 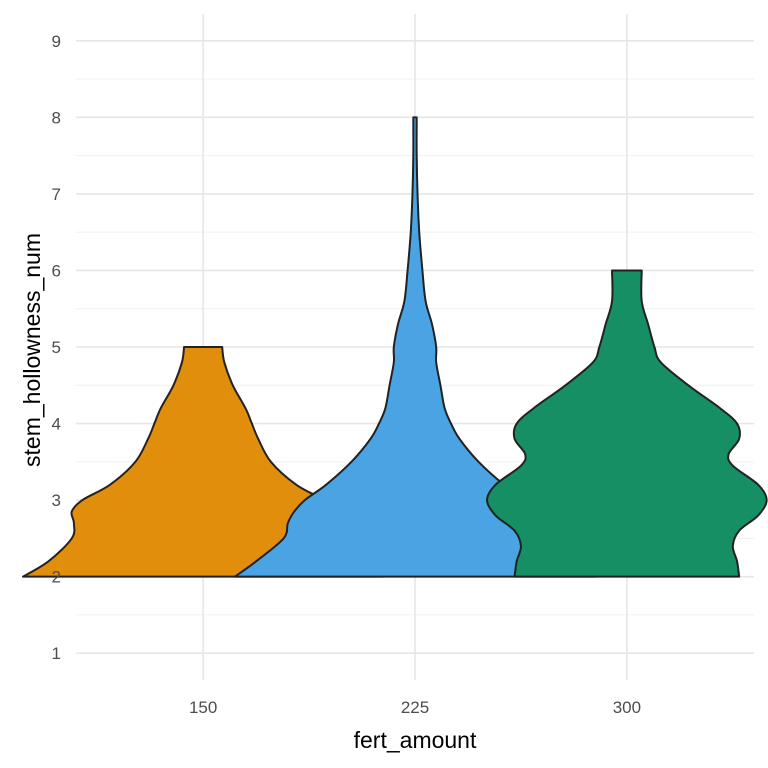 What do you see at coordinates (415, 740) in the screenshot?
I see `x-axis-title: fert_amount` at bounding box center [415, 740].